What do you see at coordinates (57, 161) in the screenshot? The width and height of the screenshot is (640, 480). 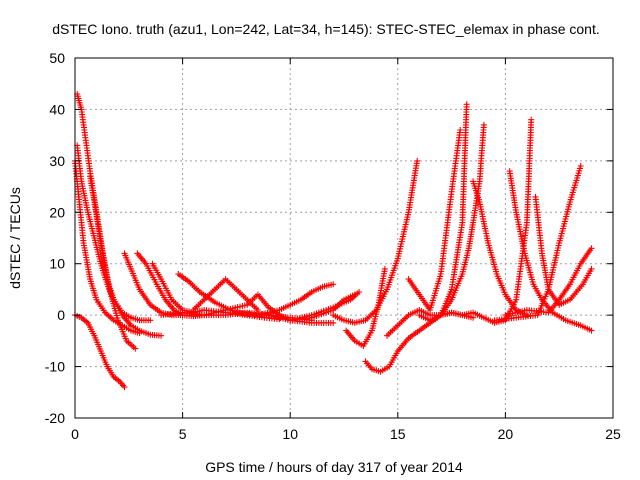 I see `y-tick-label: 30` at bounding box center [57, 161].